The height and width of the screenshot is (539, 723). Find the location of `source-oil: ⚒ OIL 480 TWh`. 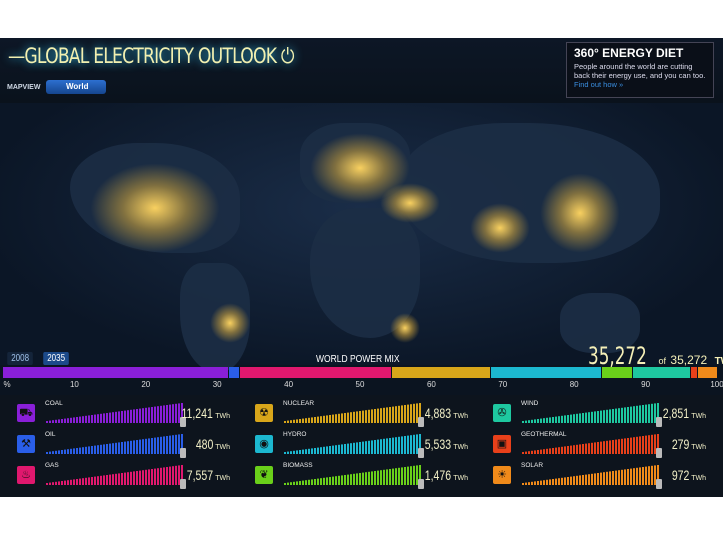

source-oil: ⚒ OIL 480 TWh is located at coordinates (115, 445).